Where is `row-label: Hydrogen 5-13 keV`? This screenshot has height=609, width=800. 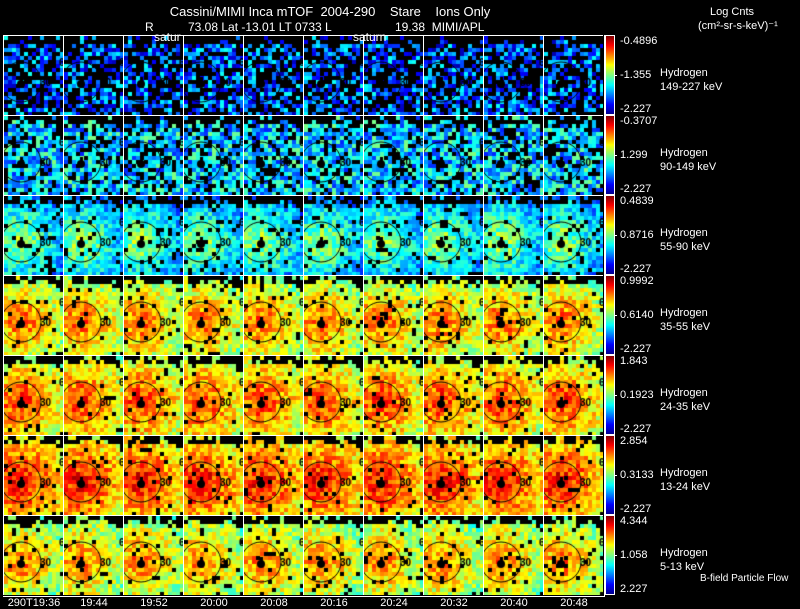 row-label: Hydrogen 5-13 keV is located at coordinates (684, 560).